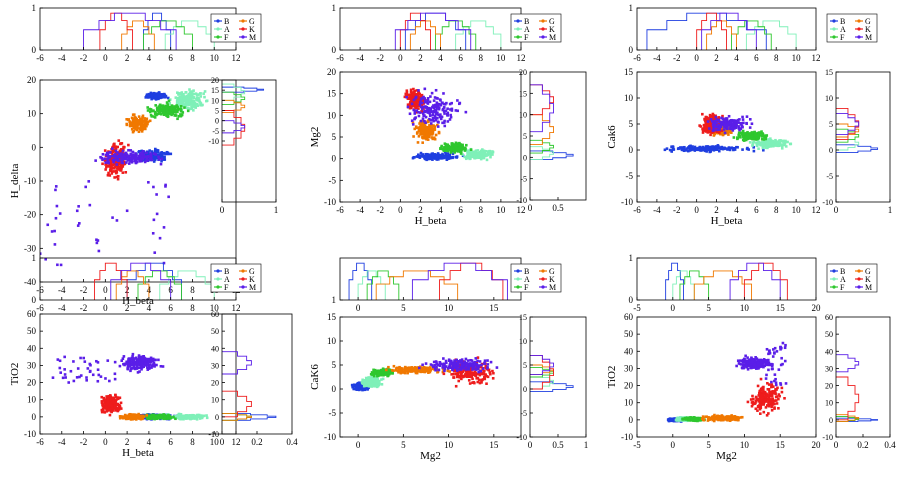  Describe the element at coordinates (518, 21) in the screenshot. I see `legend-marker-B` at that location.